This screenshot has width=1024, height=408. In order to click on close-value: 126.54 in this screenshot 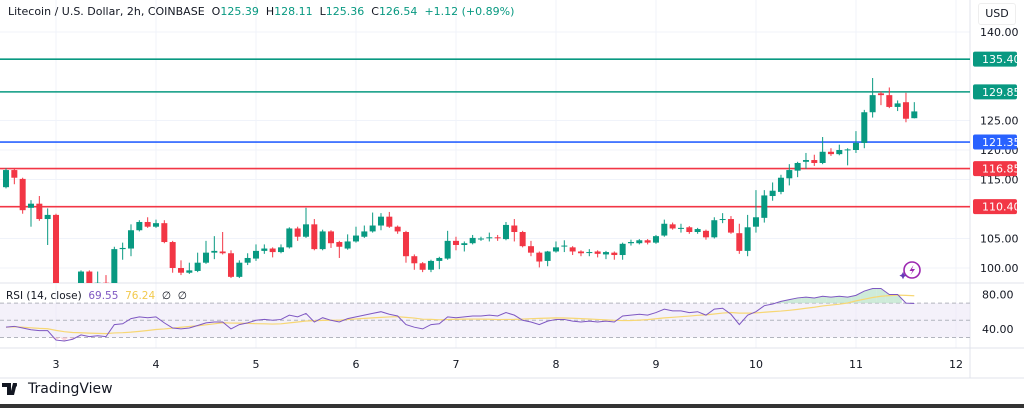, I will do `click(398, 11)`.